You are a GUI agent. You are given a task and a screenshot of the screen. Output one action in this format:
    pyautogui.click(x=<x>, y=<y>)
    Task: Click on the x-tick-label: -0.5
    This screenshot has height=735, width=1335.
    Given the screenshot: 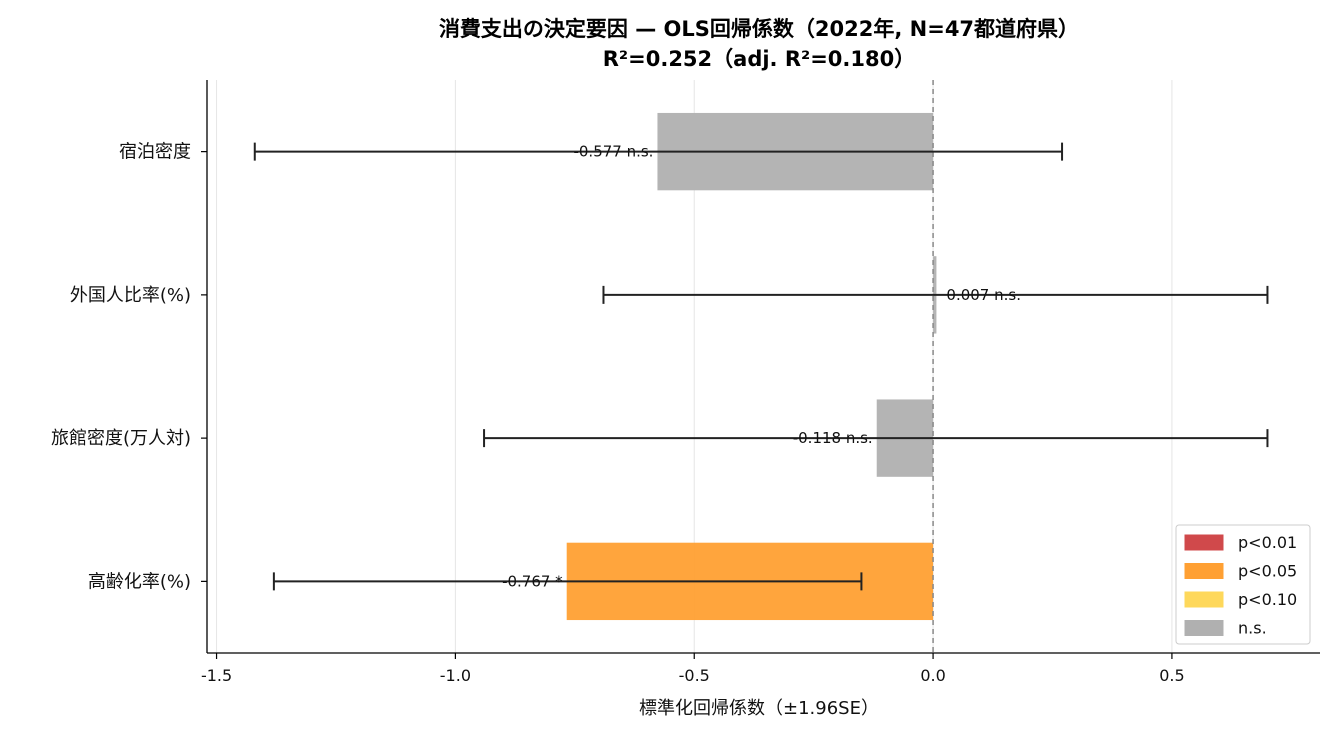 What is the action you would take?
    pyautogui.click(x=694, y=675)
    